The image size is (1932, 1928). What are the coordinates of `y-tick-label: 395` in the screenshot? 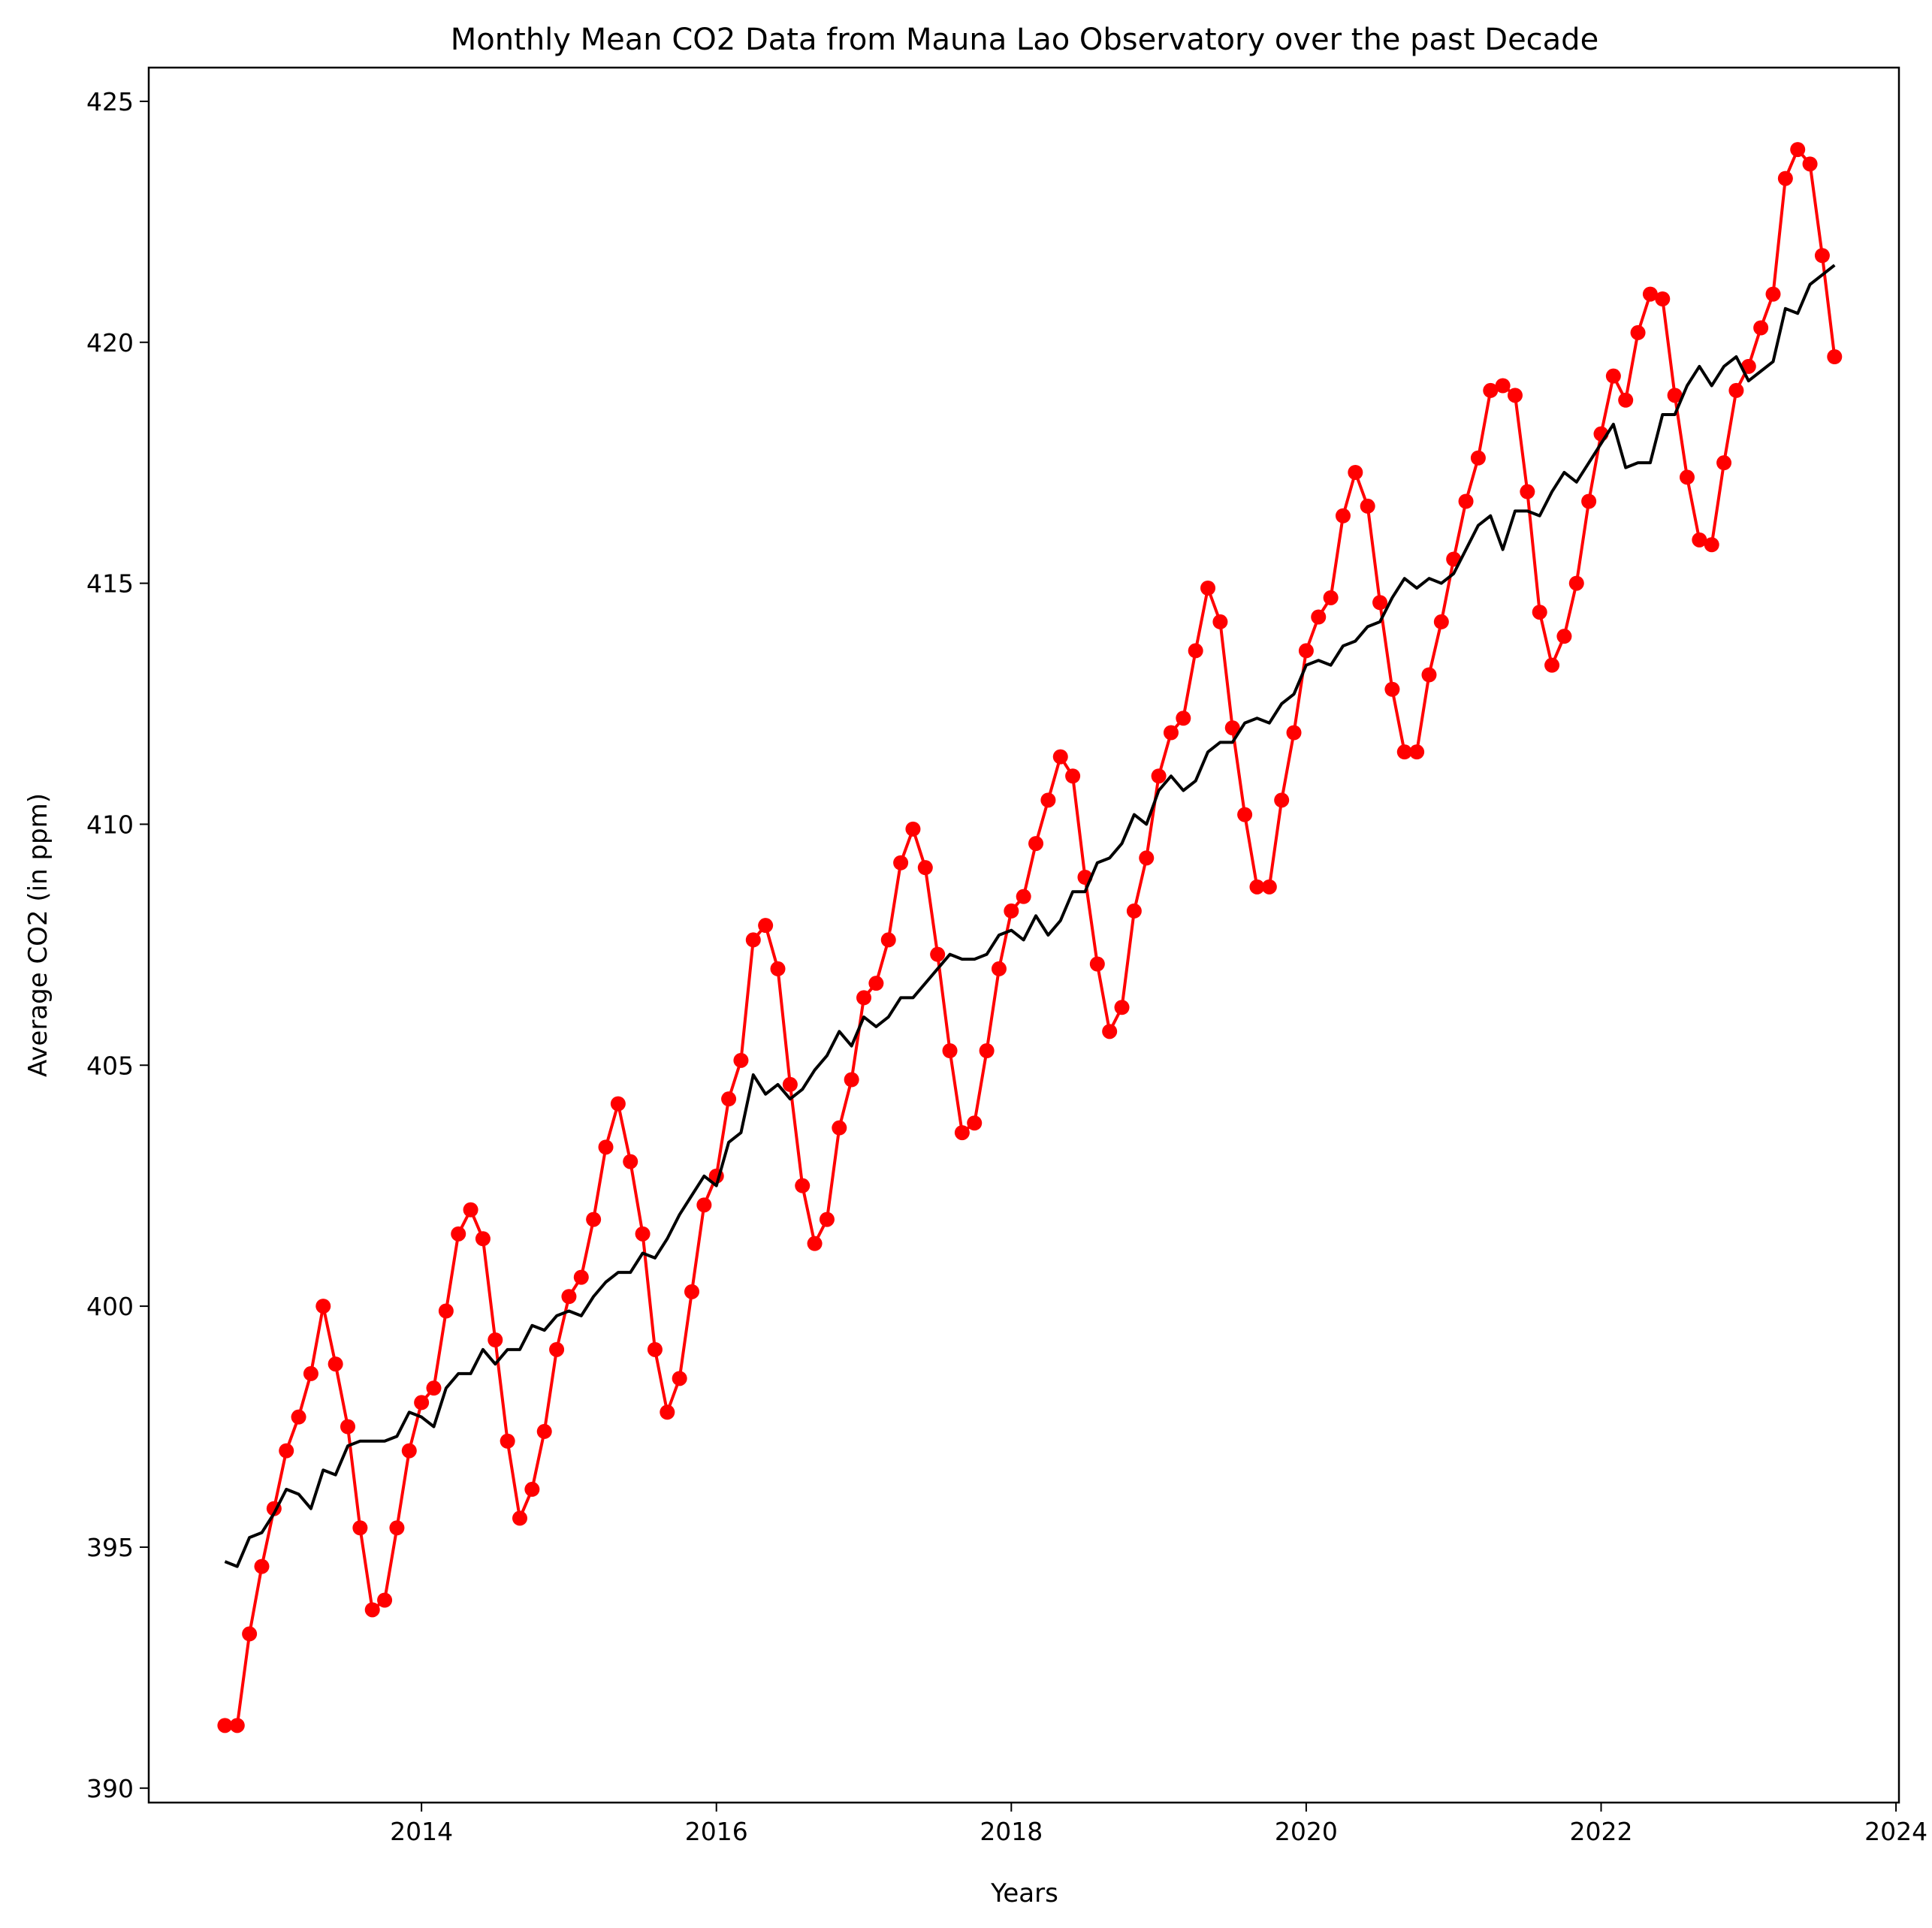 It's located at (110, 1547).